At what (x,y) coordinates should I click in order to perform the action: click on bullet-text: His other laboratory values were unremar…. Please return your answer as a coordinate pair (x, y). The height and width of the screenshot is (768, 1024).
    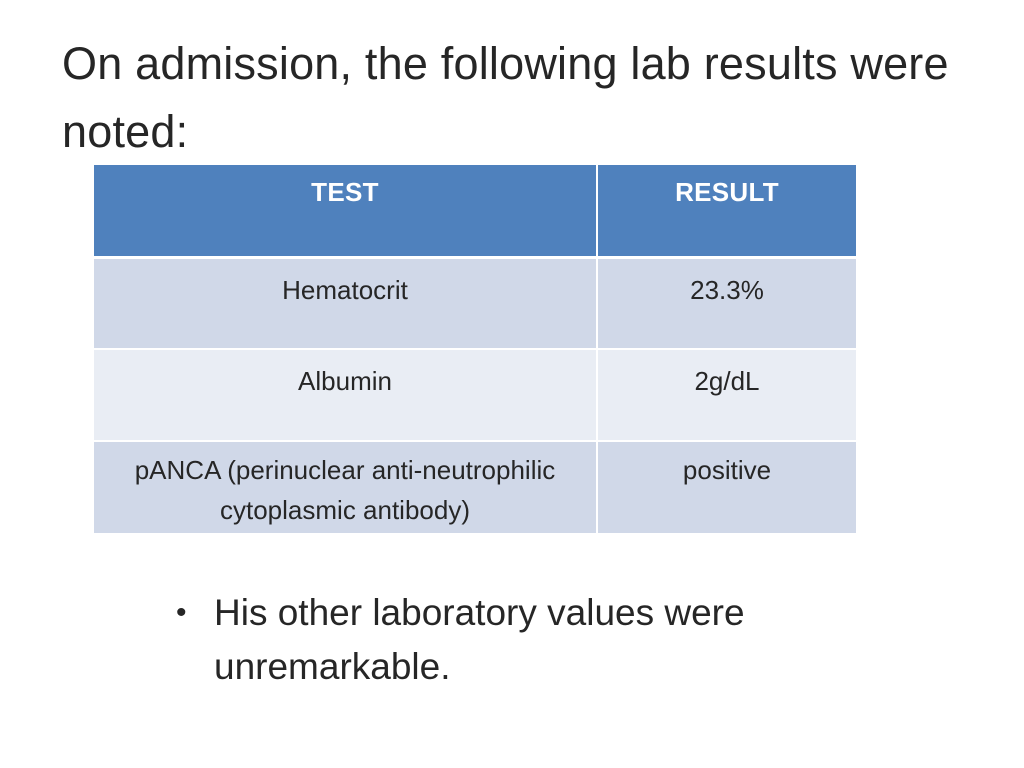
    Looking at the image, I should click on (479, 639).